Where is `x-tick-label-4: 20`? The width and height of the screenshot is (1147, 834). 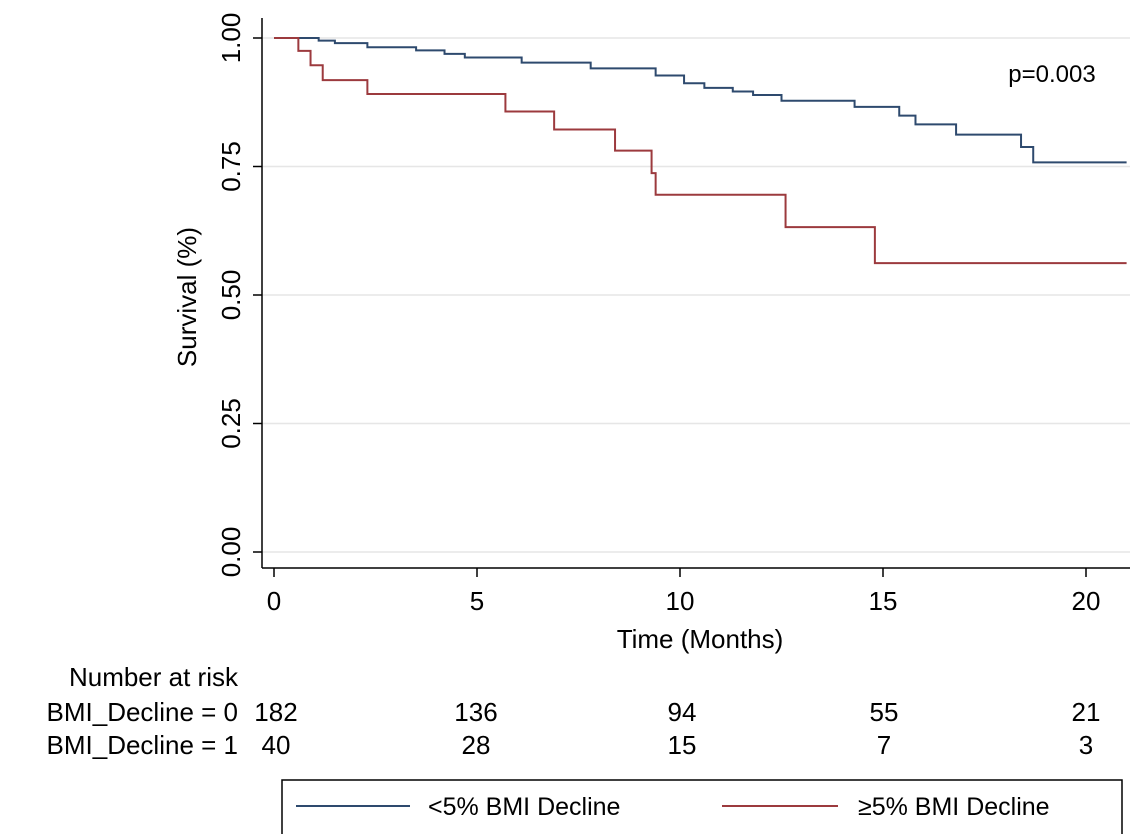
x-tick-label-4: 20 is located at coordinates (1086, 601).